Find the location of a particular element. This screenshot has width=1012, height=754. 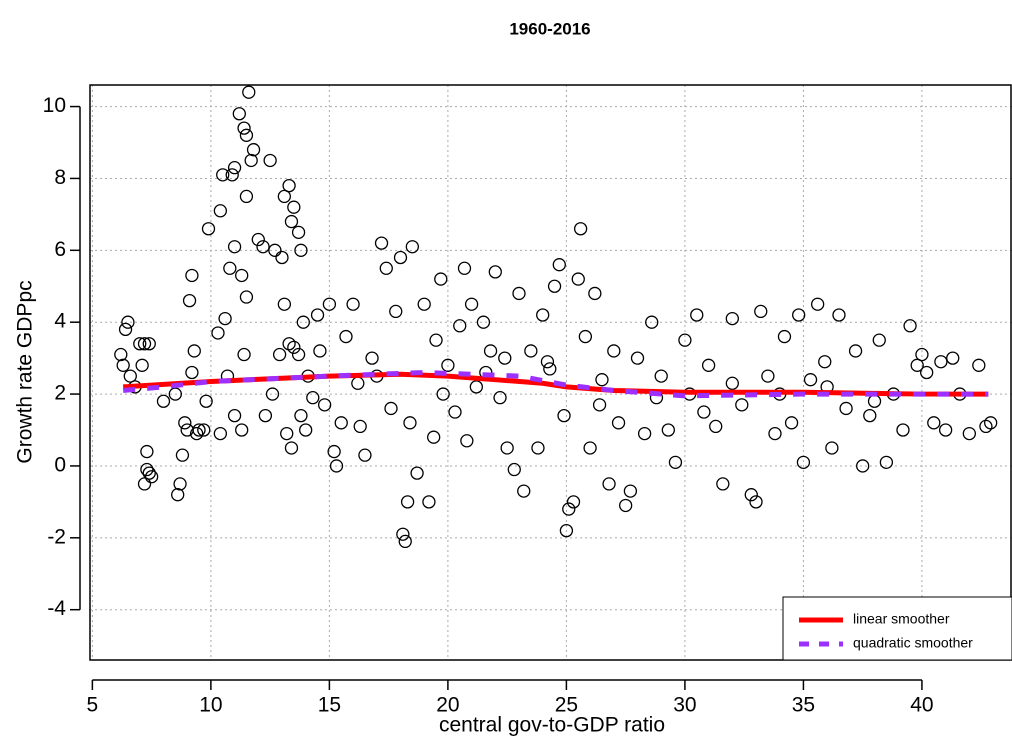

x-tick-label: 20 is located at coordinates (447, 705).